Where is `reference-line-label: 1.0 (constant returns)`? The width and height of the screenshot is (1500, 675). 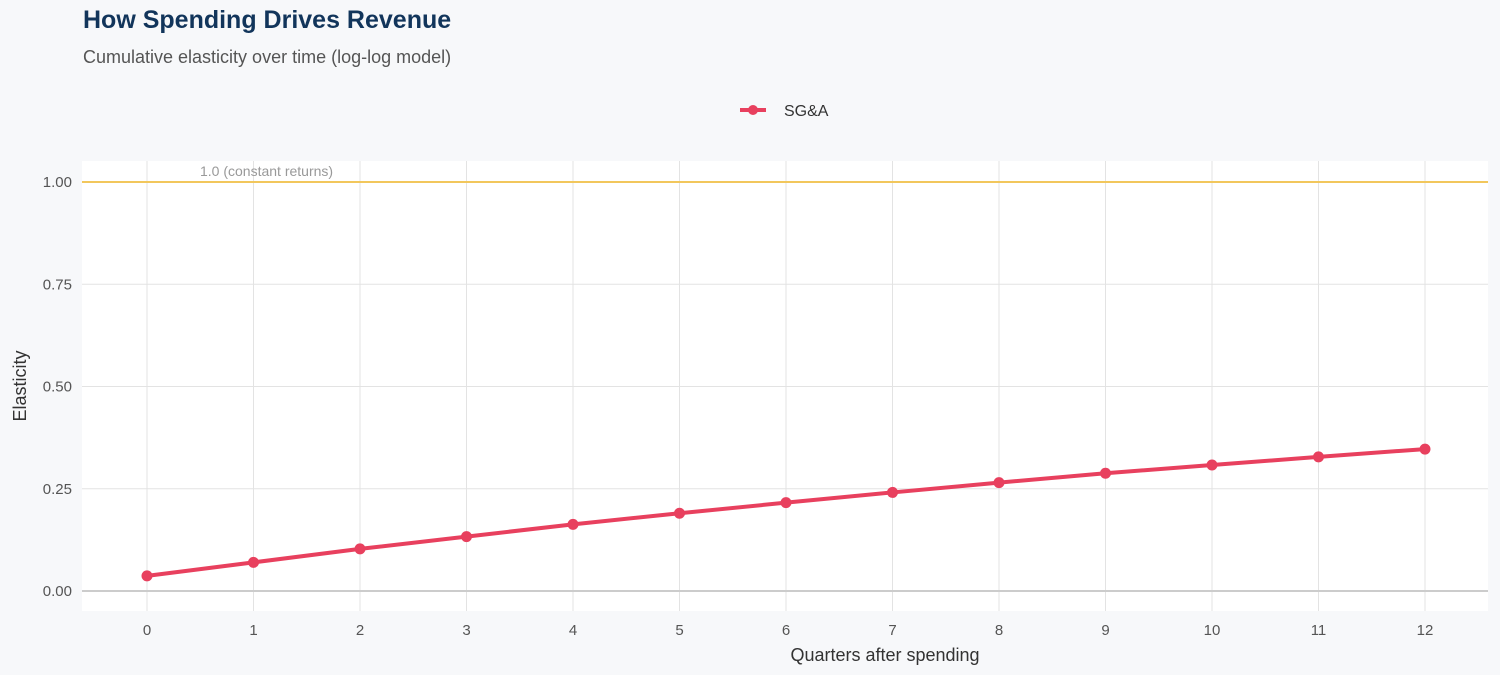 reference-line-label: 1.0 (constant returns) is located at coordinates (266, 171).